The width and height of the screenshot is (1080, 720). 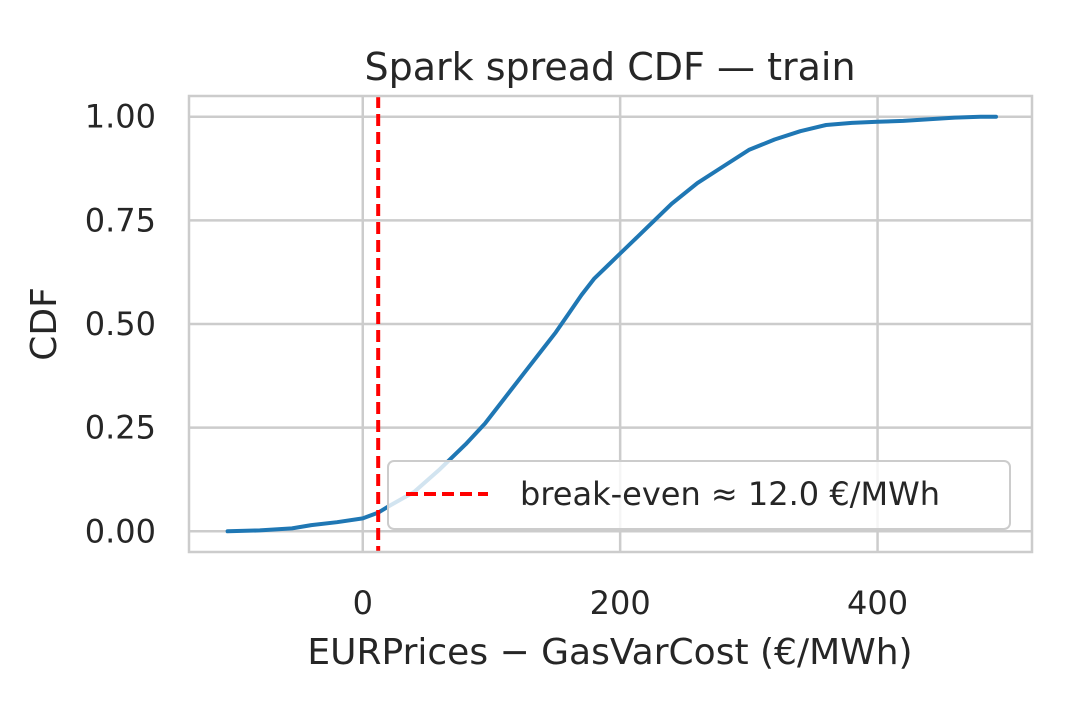 What do you see at coordinates (120, 117) in the screenshot?
I see `y-tick-label: 1.00` at bounding box center [120, 117].